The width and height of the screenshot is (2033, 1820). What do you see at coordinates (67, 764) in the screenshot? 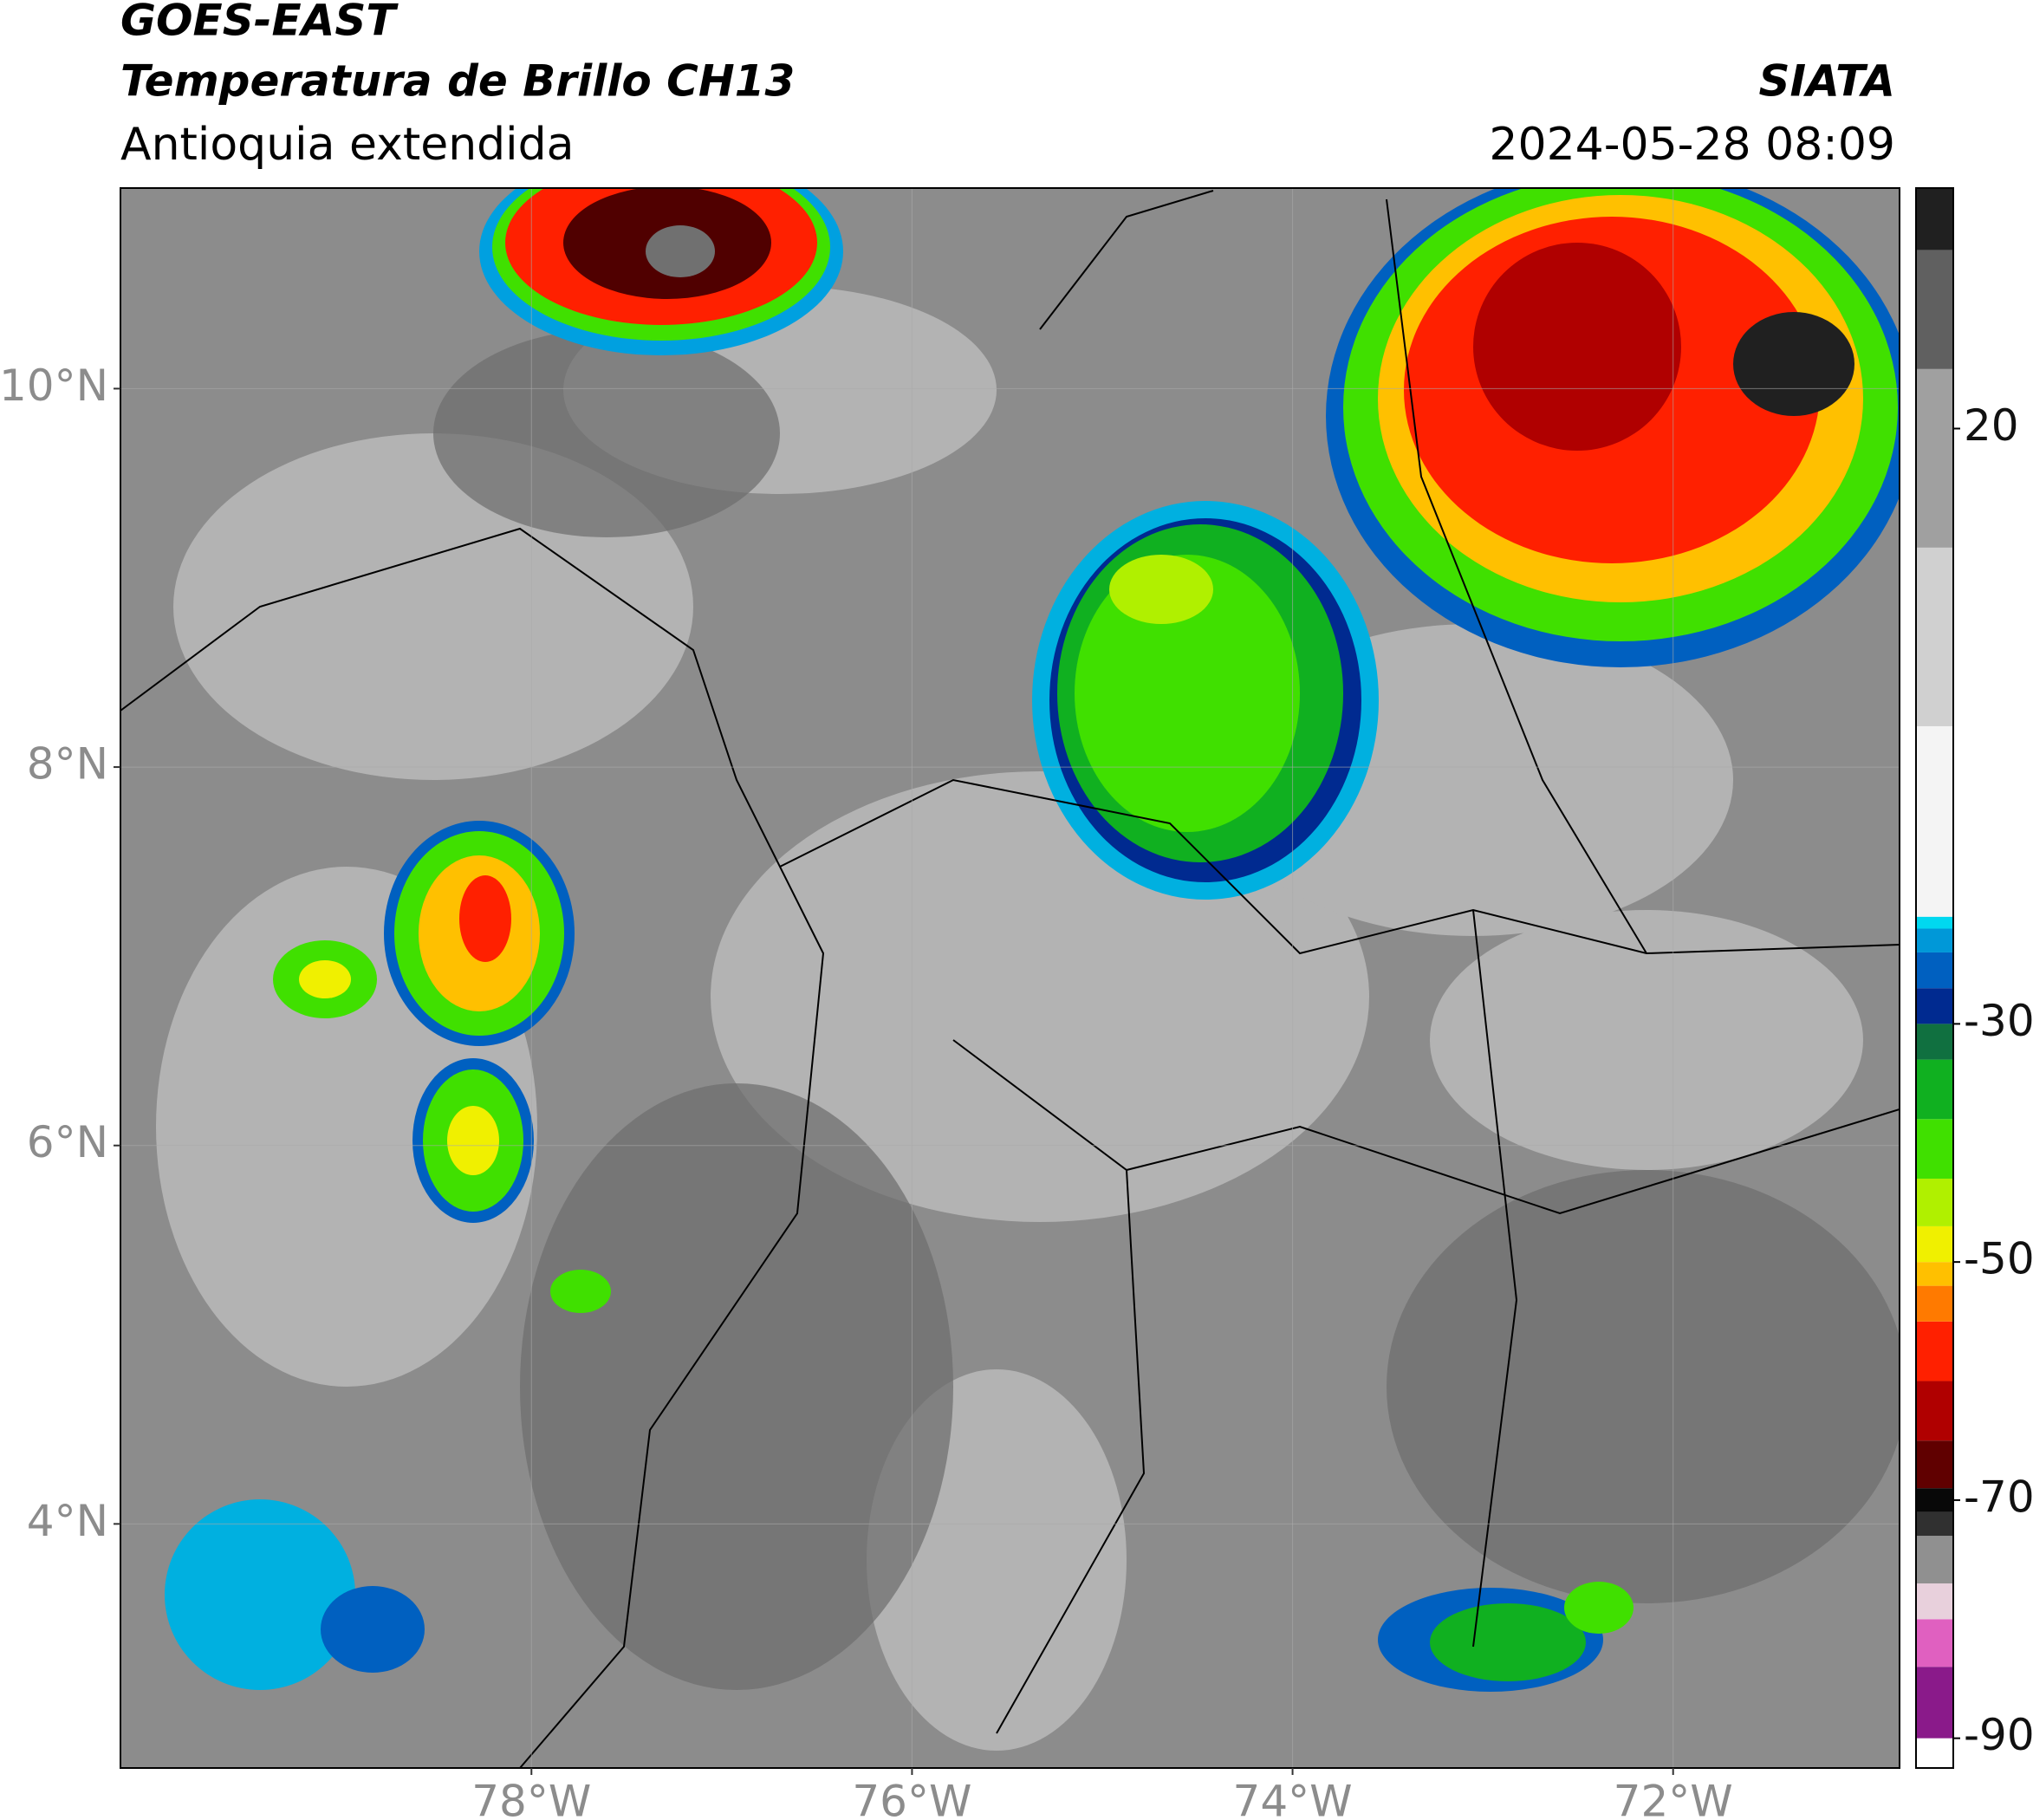
I see `y-tick-label: 8°N` at bounding box center [67, 764].